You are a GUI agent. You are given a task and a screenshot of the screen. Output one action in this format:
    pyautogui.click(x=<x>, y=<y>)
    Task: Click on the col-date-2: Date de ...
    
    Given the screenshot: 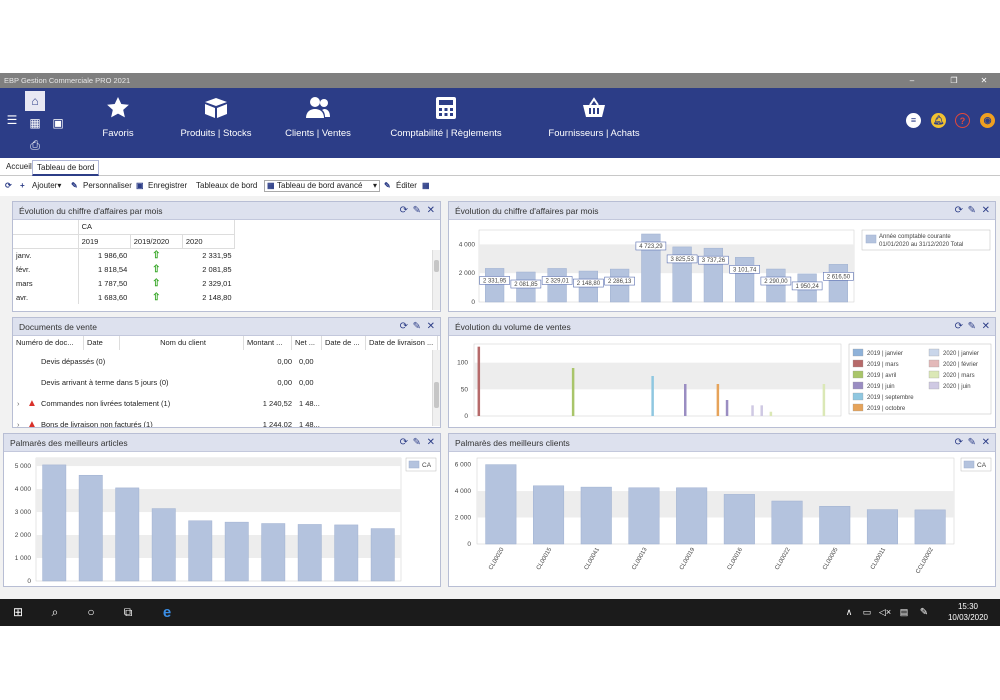 What is the action you would take?
    pyautogui.click(x=344, y=343)
    